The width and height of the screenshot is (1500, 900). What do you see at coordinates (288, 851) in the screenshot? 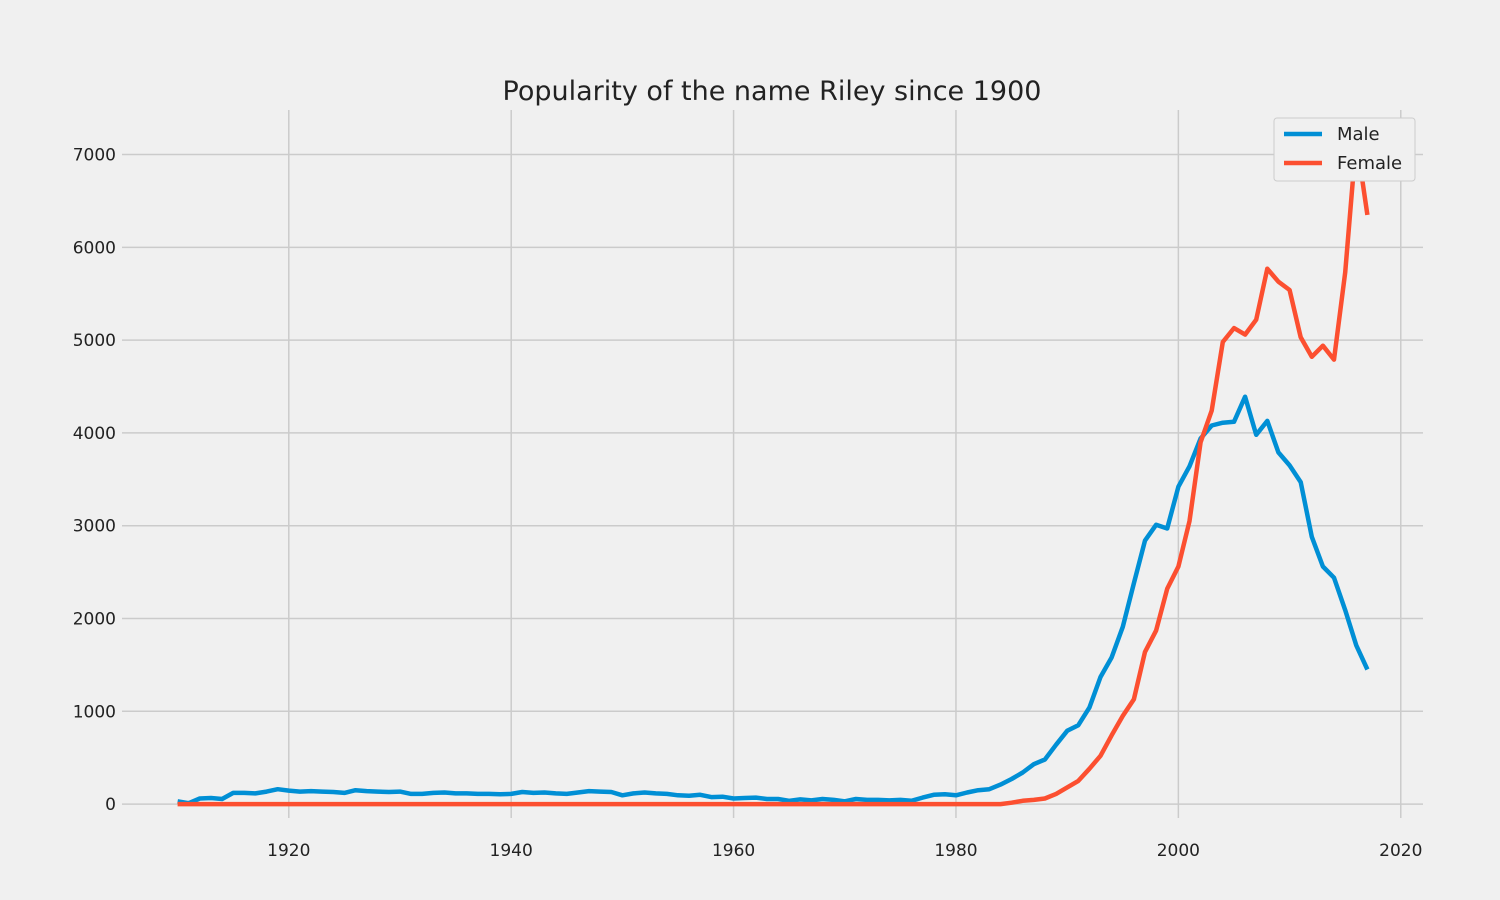
I see `x-tick-label: 1920` at bounding box center [288, 851].